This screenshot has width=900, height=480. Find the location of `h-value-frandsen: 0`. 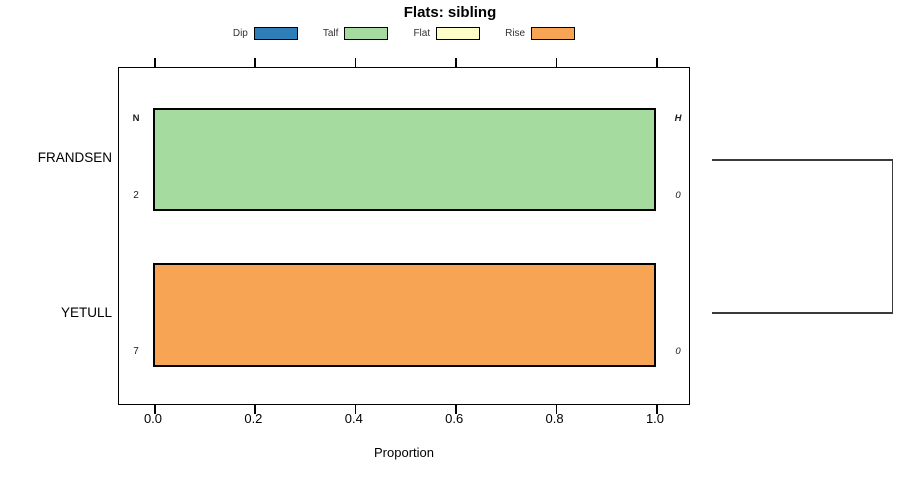

h-value-frandsen: 0 is located at coordinates (678, 195).